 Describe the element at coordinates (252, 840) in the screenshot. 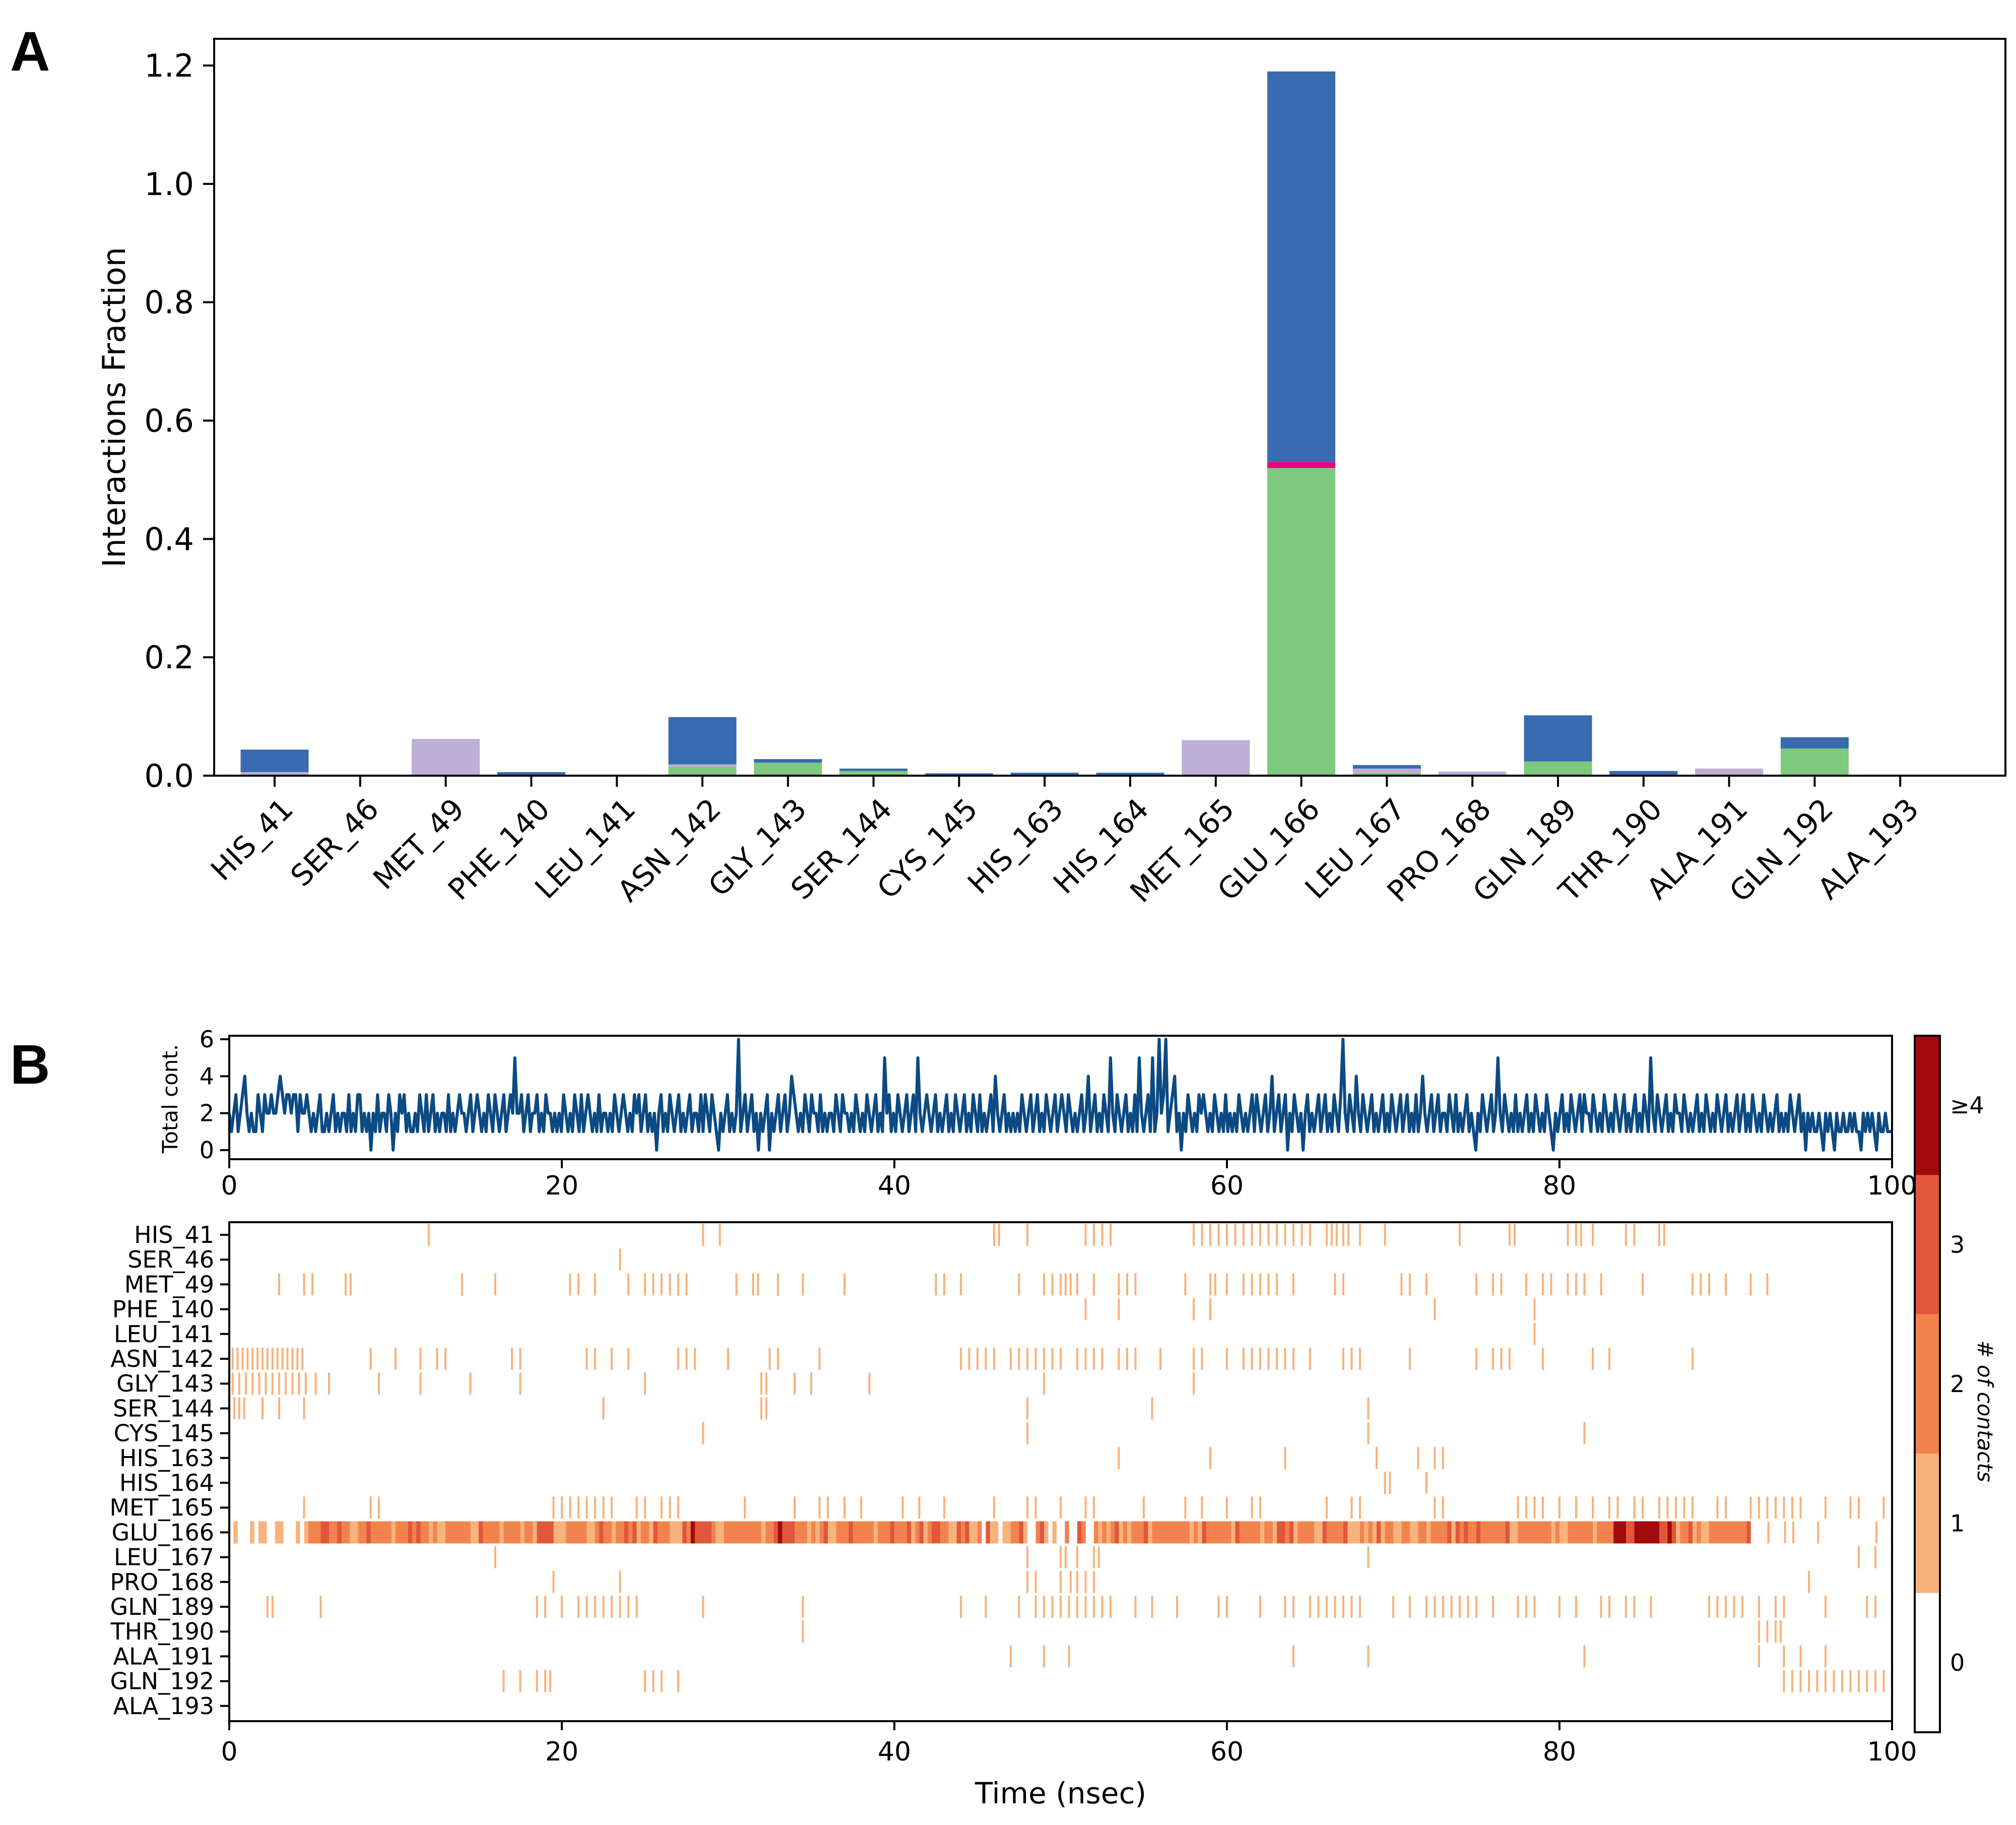

I see `x-tick-label: HIS_41` at that location.